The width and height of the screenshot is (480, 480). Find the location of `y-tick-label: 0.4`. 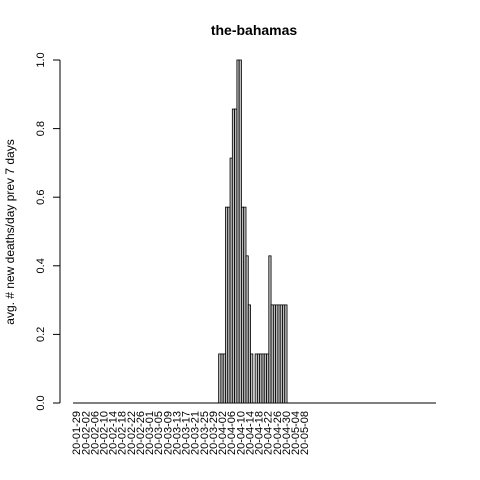

y-tick-label: 0.4 is located at coordinates (41, 265).